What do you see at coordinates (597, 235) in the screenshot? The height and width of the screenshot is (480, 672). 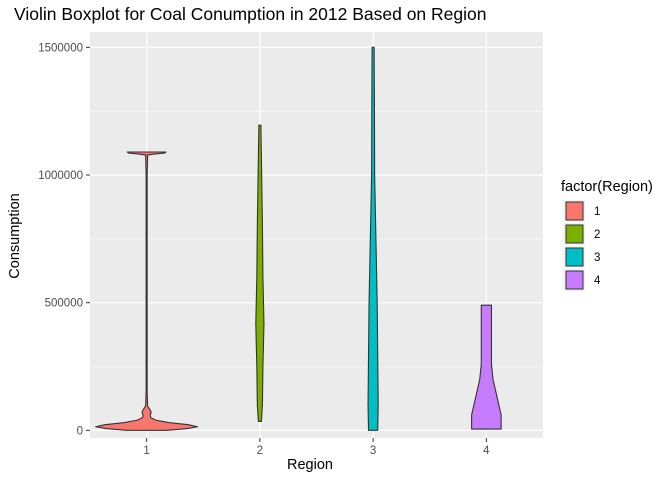 I see `legend-label-2: 2` at bounding box center [597, 235].